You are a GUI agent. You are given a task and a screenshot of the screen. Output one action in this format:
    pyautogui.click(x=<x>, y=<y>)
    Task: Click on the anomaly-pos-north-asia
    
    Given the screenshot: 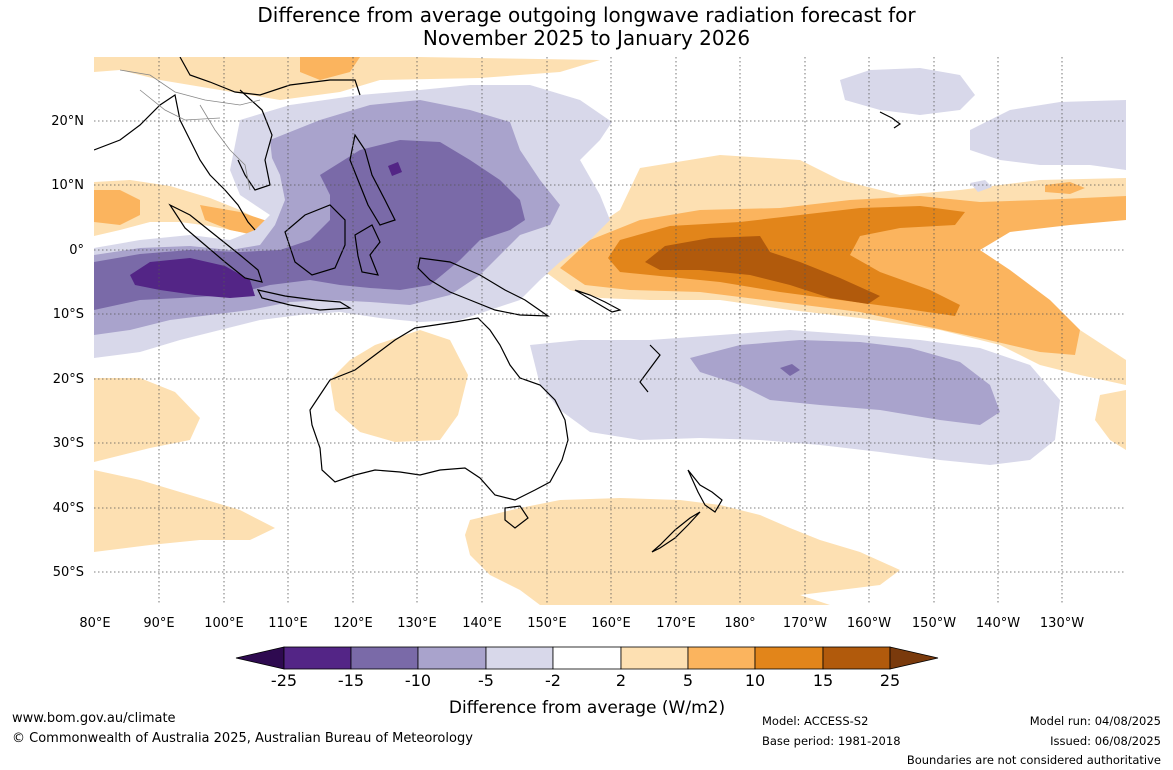 What is the action you would take?
    pyautogui.click(x=347, y=78)
    